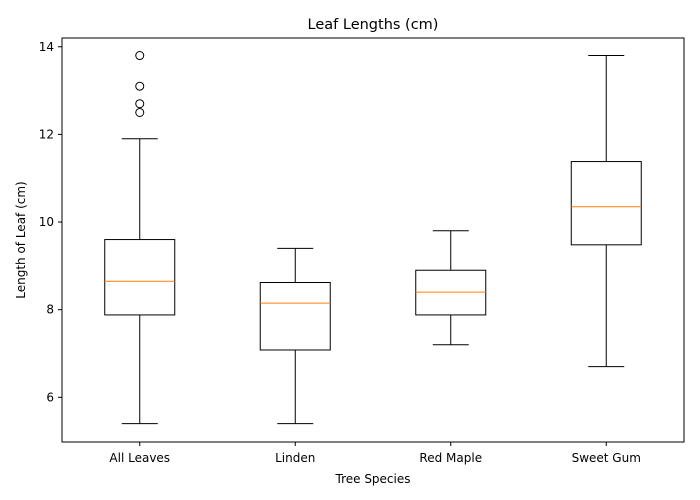 This screenshot has height=500, width=700. I want to click on y-tick-label: 8, so click(50, 310).